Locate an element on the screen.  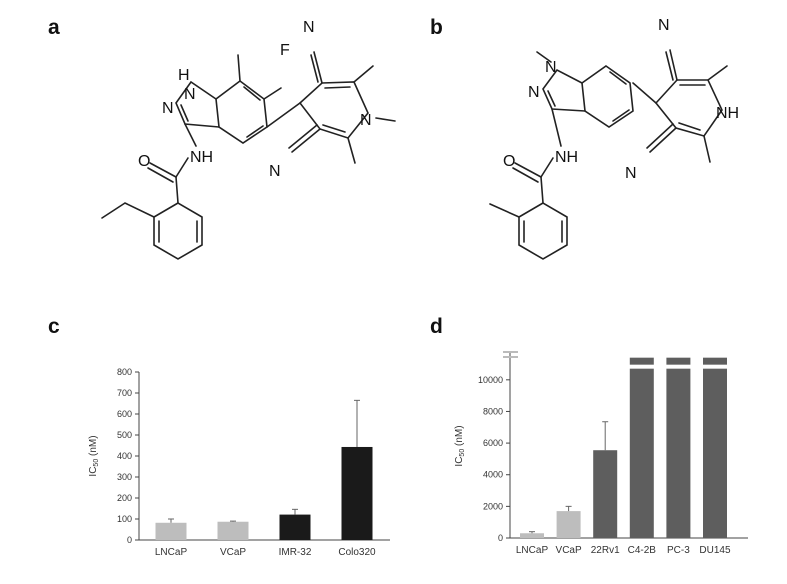
y-tick-label: 10000 is located at coordinates (490, 380).